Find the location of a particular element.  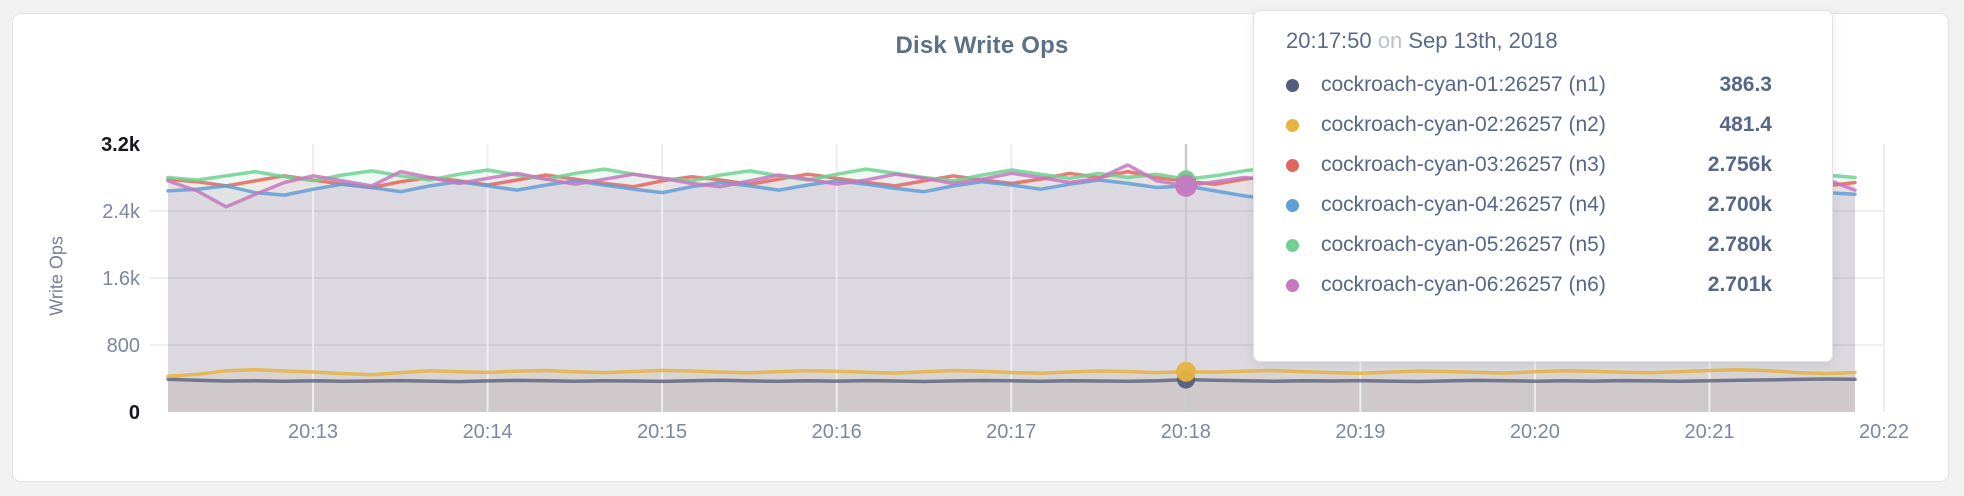

y-tick-label: 3.2k is located at coordinates (121, 145).